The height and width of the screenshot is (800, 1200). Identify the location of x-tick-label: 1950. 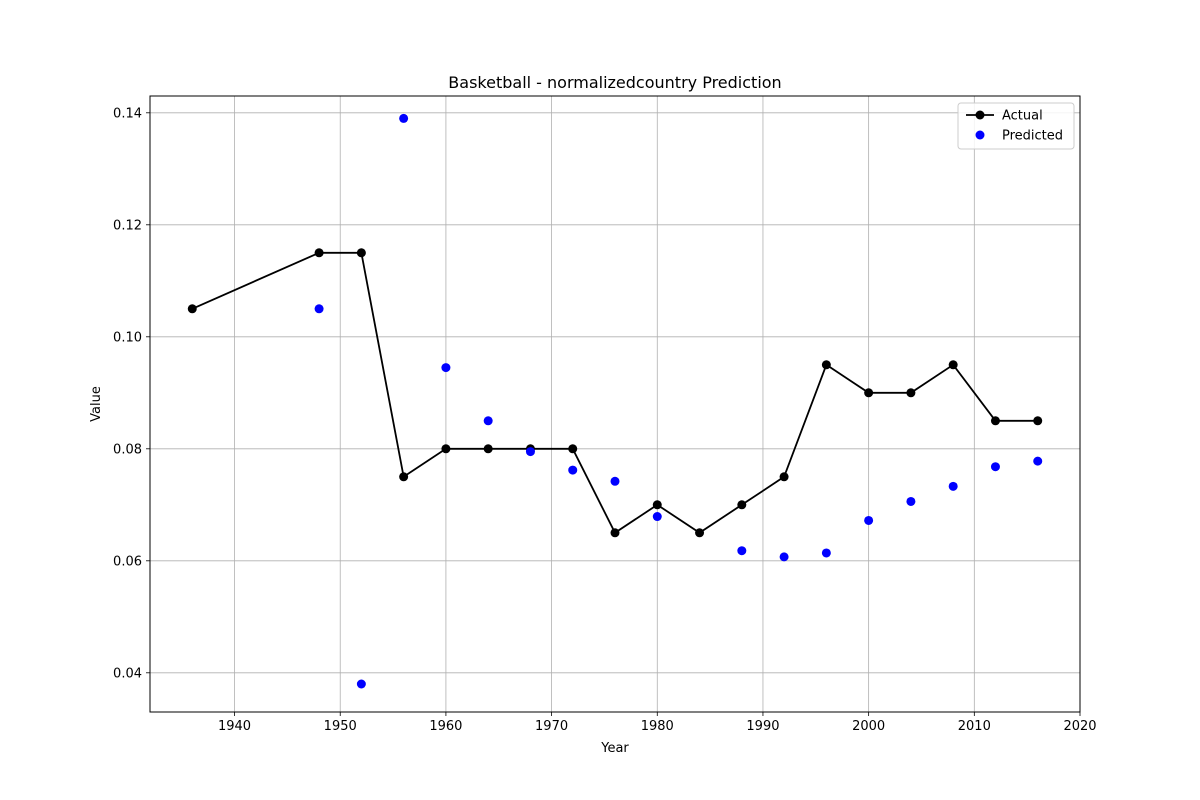
(340, 726).